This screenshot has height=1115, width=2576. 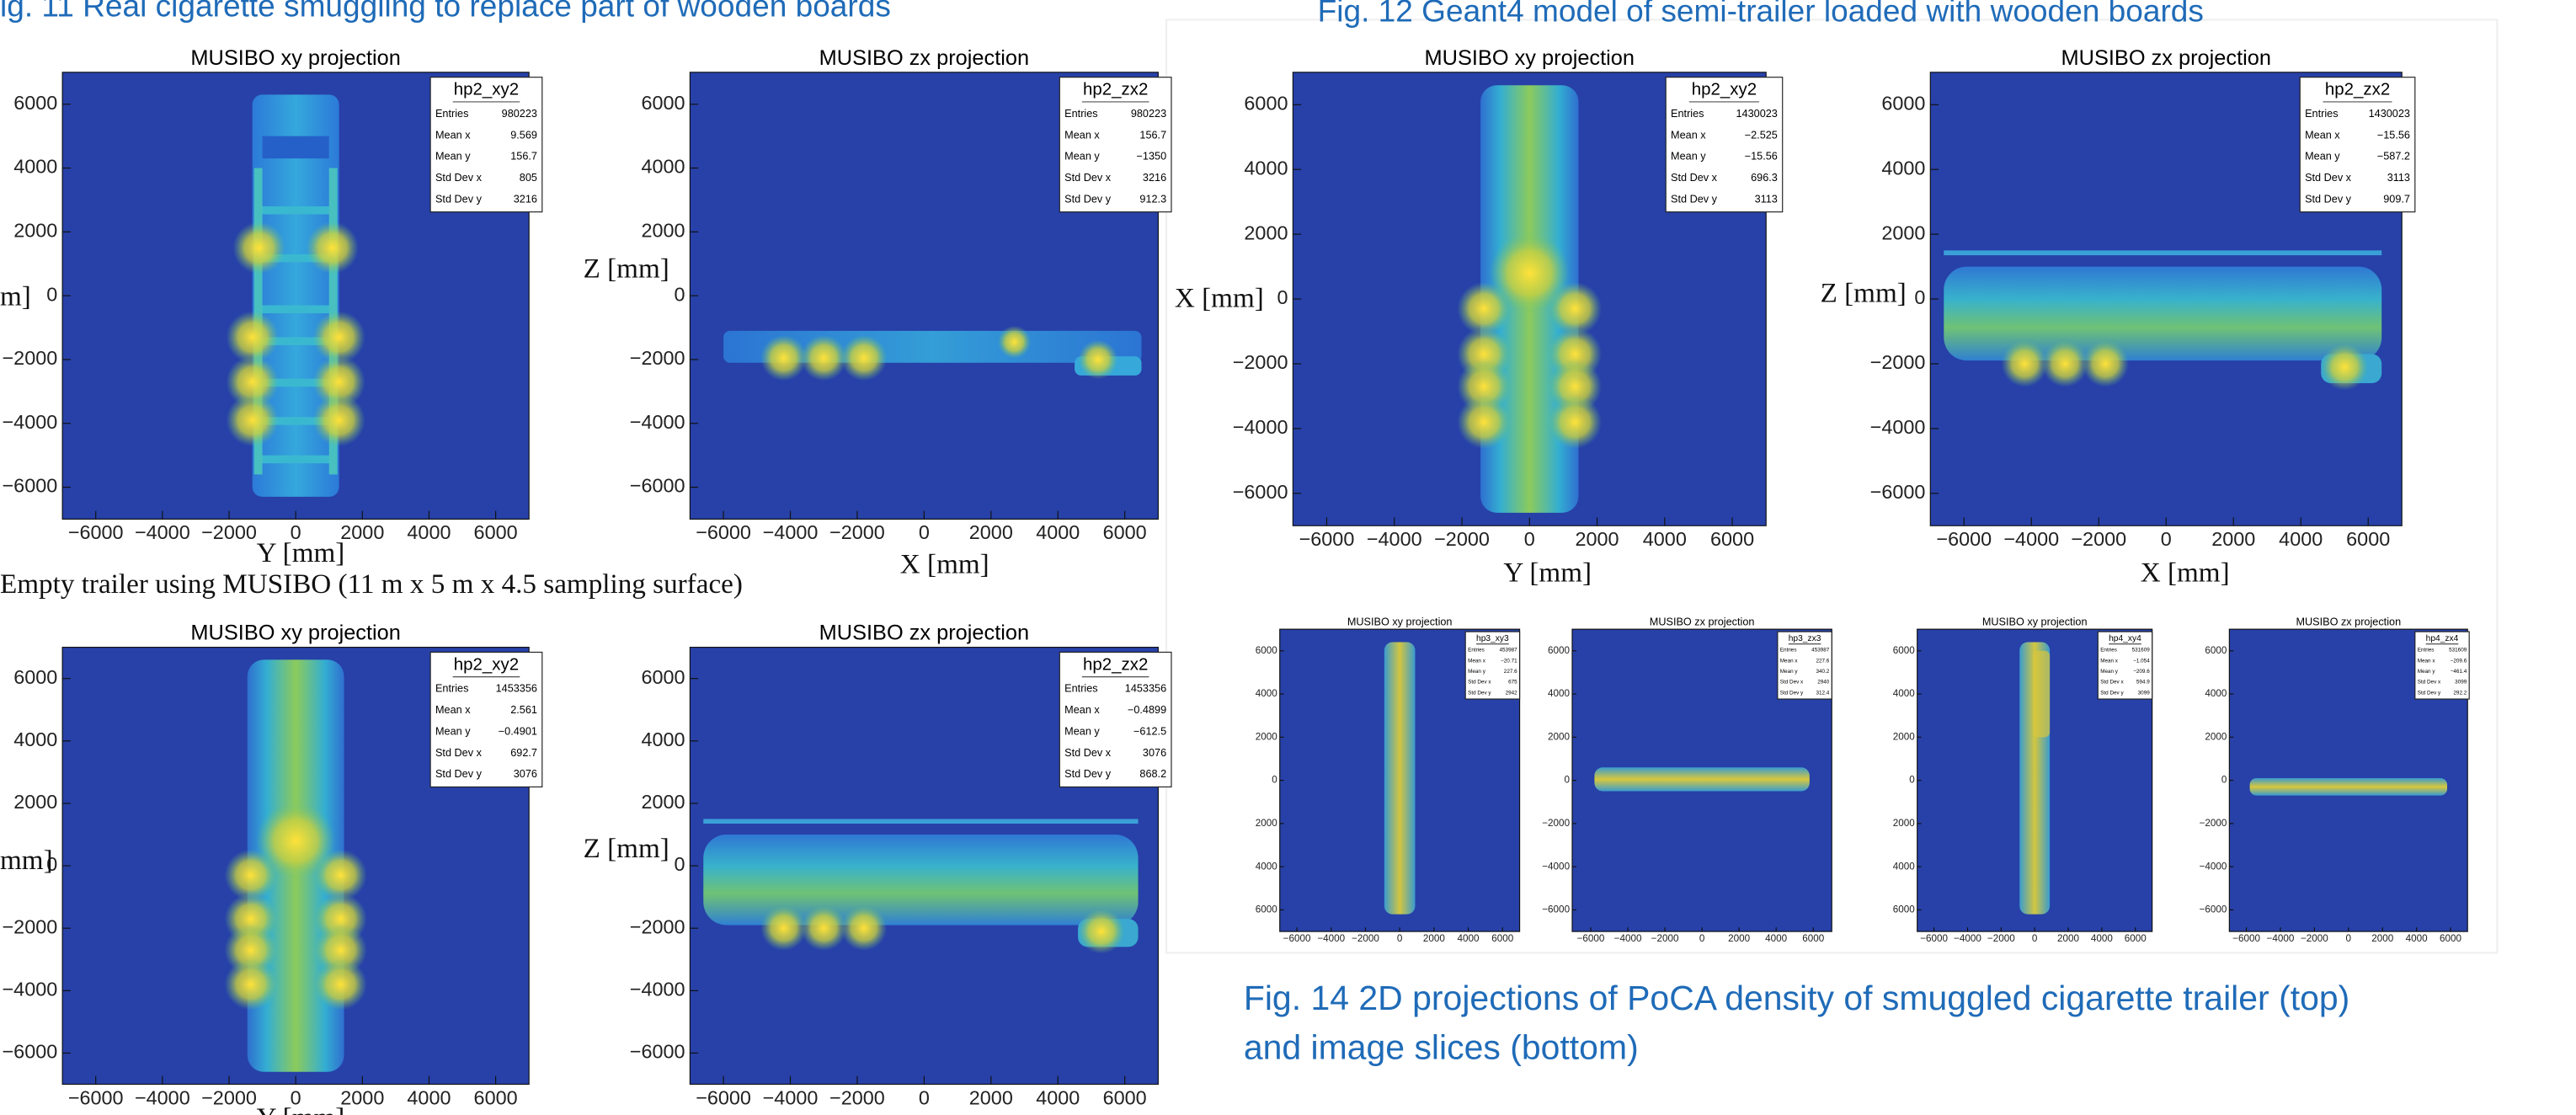 What do you see at coordinates (1904, 909) in the screenshot?
I see `y-tick-label: 6000` at bounding box center [1904, 909].